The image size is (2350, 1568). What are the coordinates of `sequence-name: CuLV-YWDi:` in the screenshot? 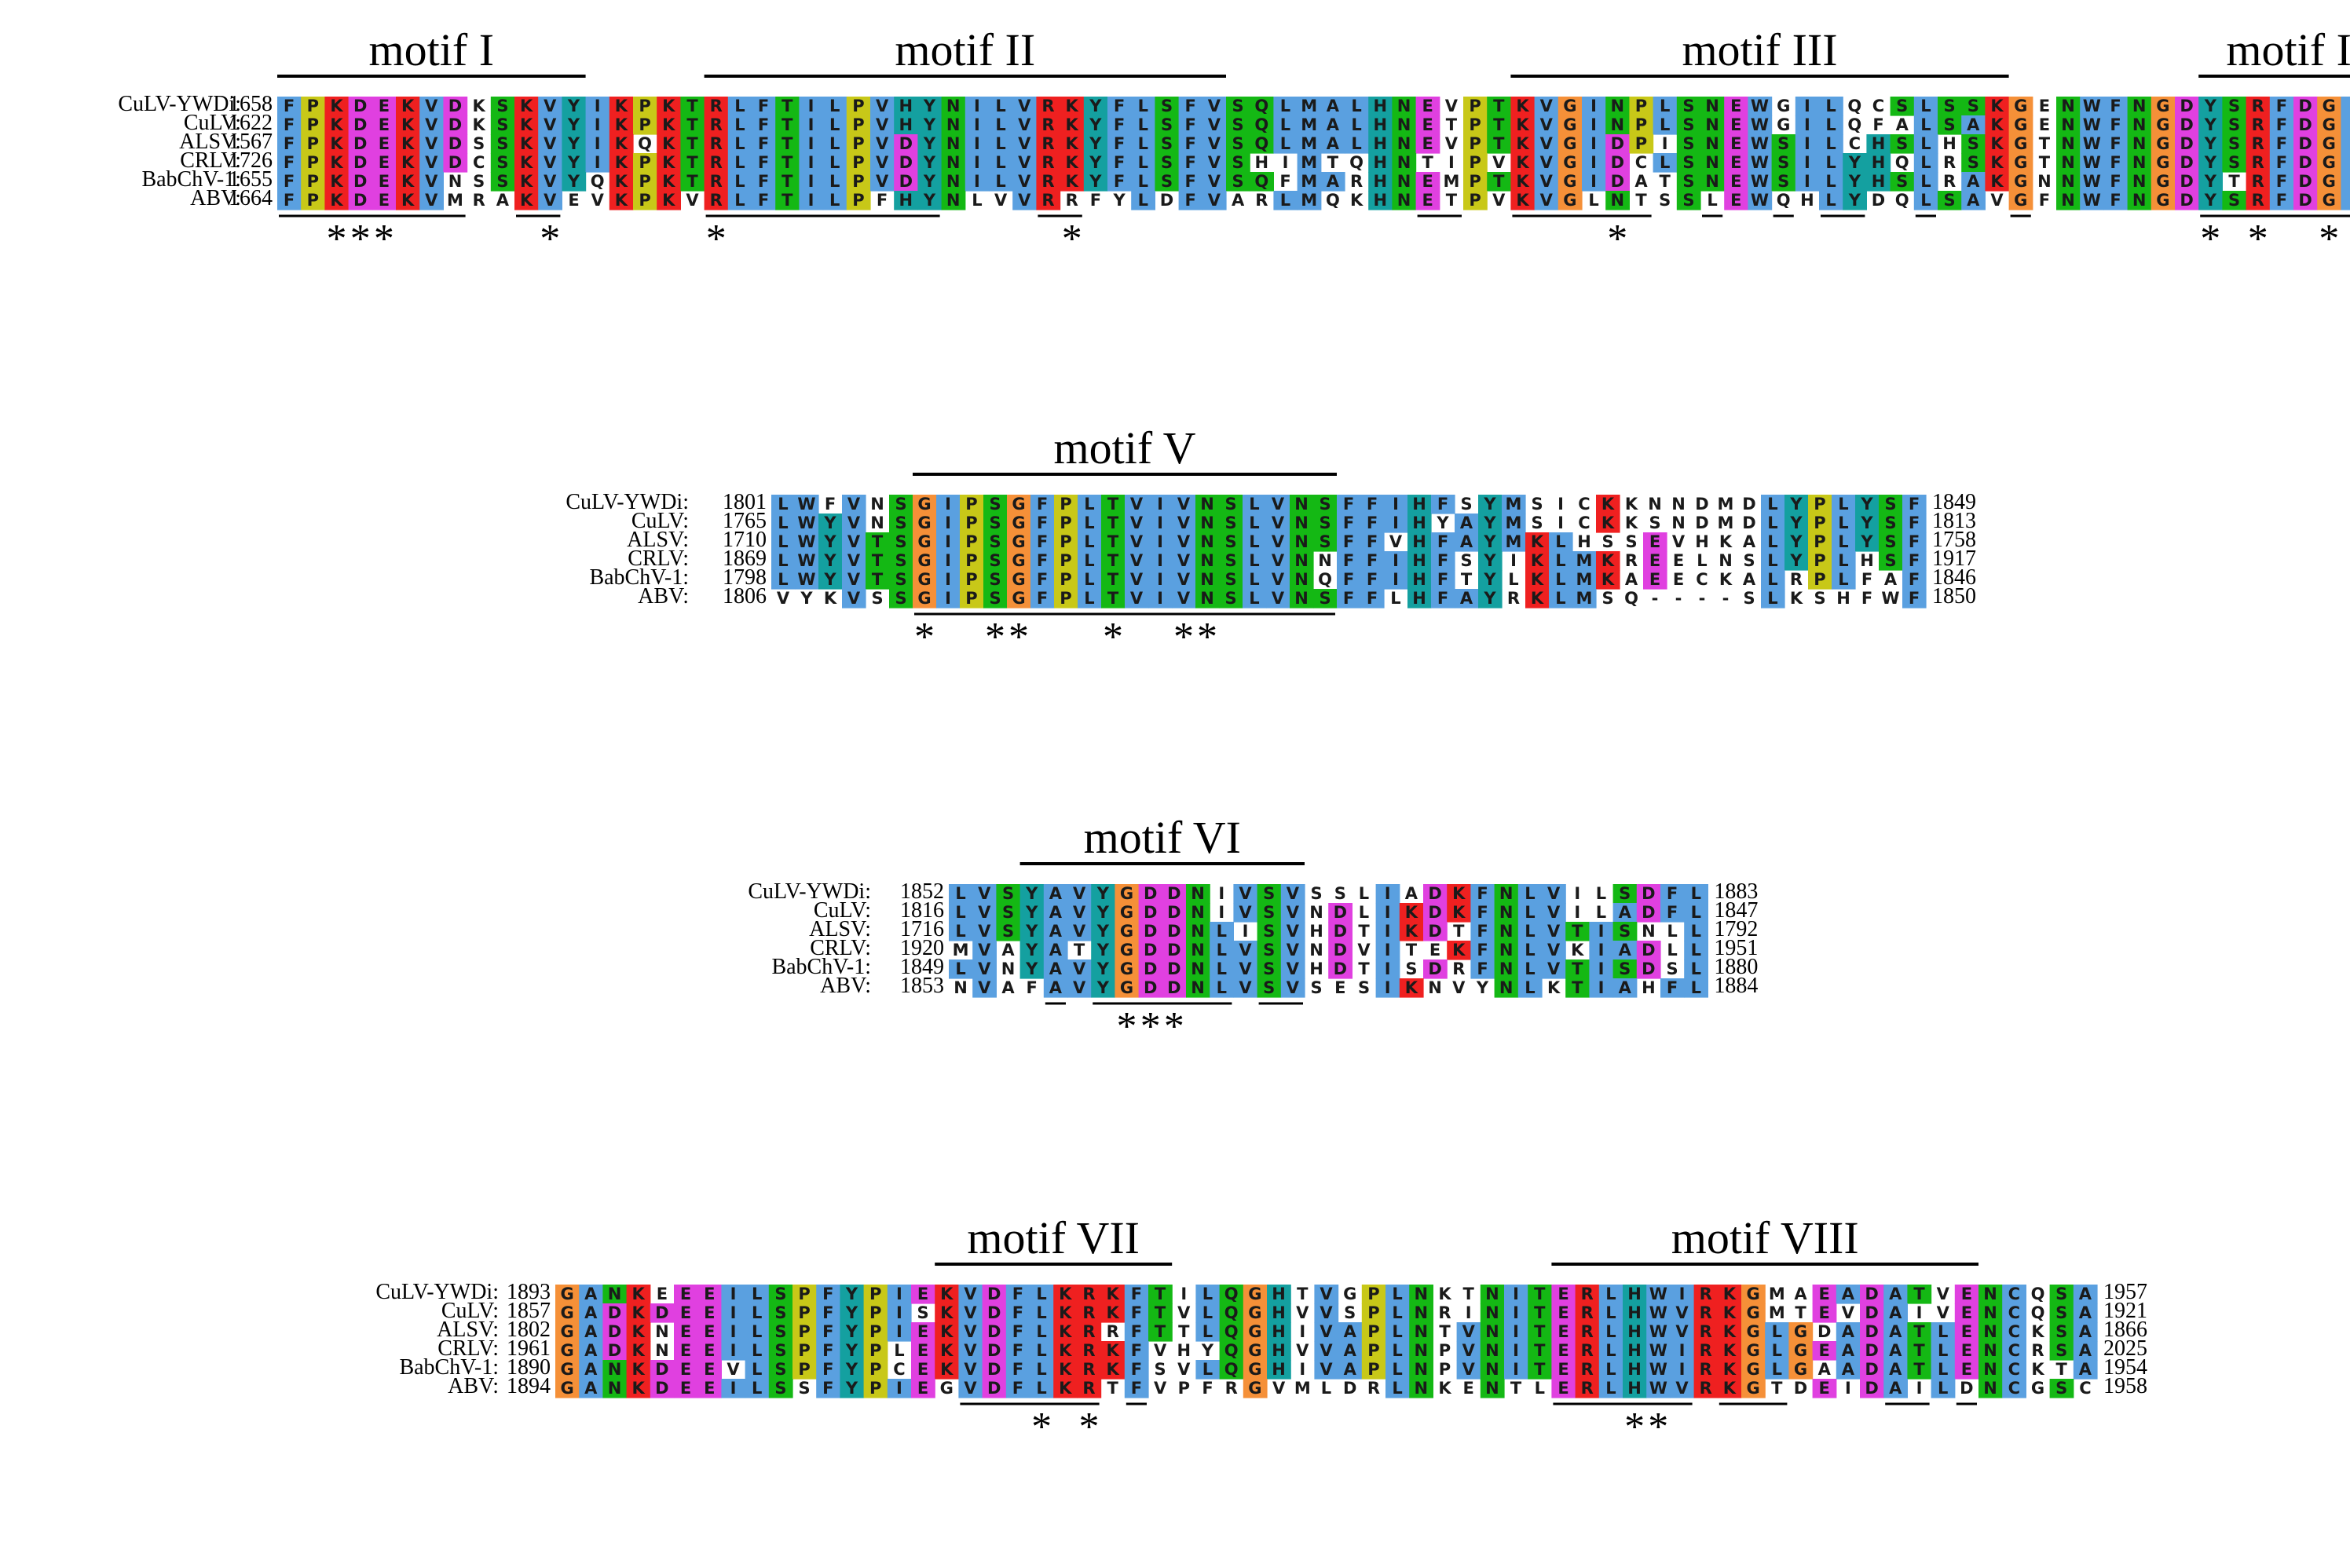 It's located at (179, 104).